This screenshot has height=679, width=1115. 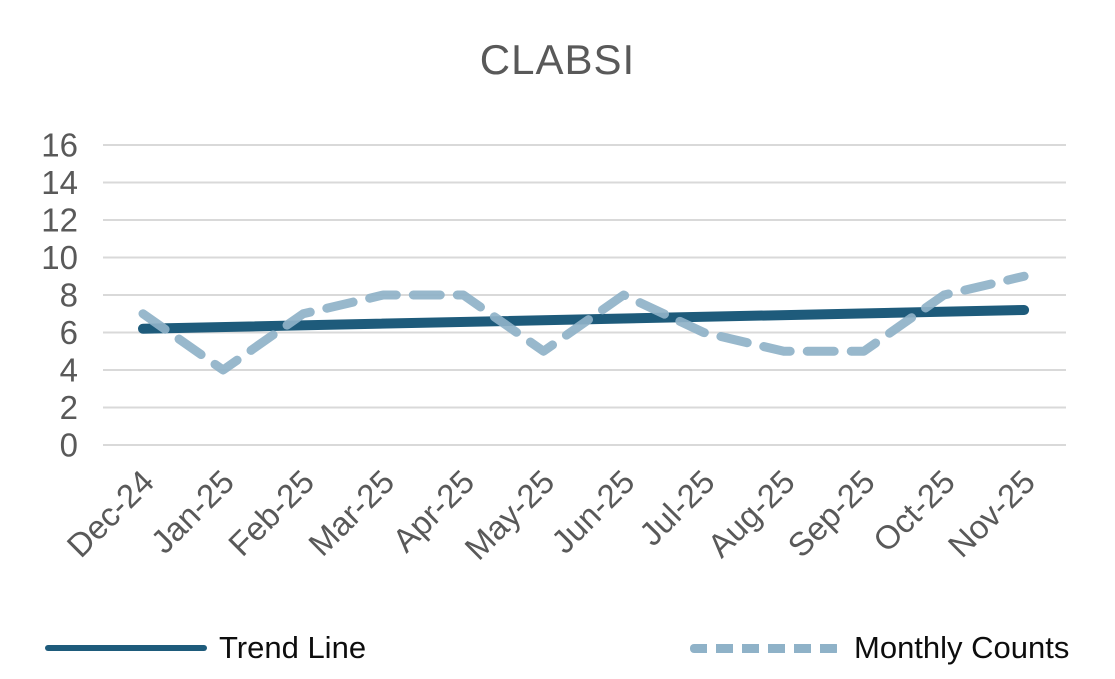 I want to click on y-tick-label: 12, so click(x=59, y=220).